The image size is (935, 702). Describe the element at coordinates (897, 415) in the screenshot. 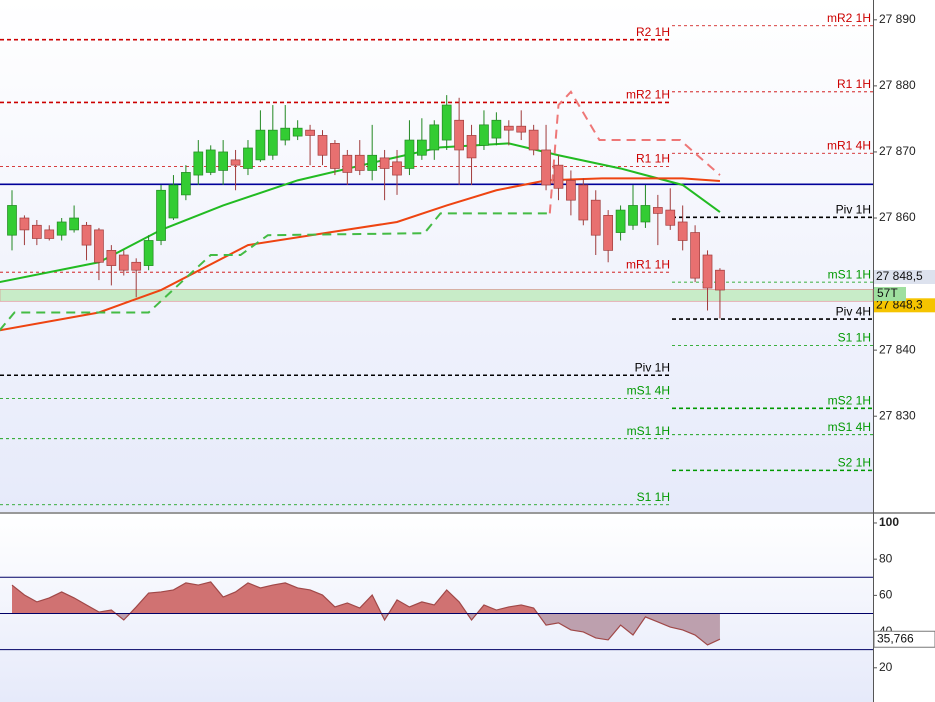

I see `y-tick-label: 27 830` at that location.